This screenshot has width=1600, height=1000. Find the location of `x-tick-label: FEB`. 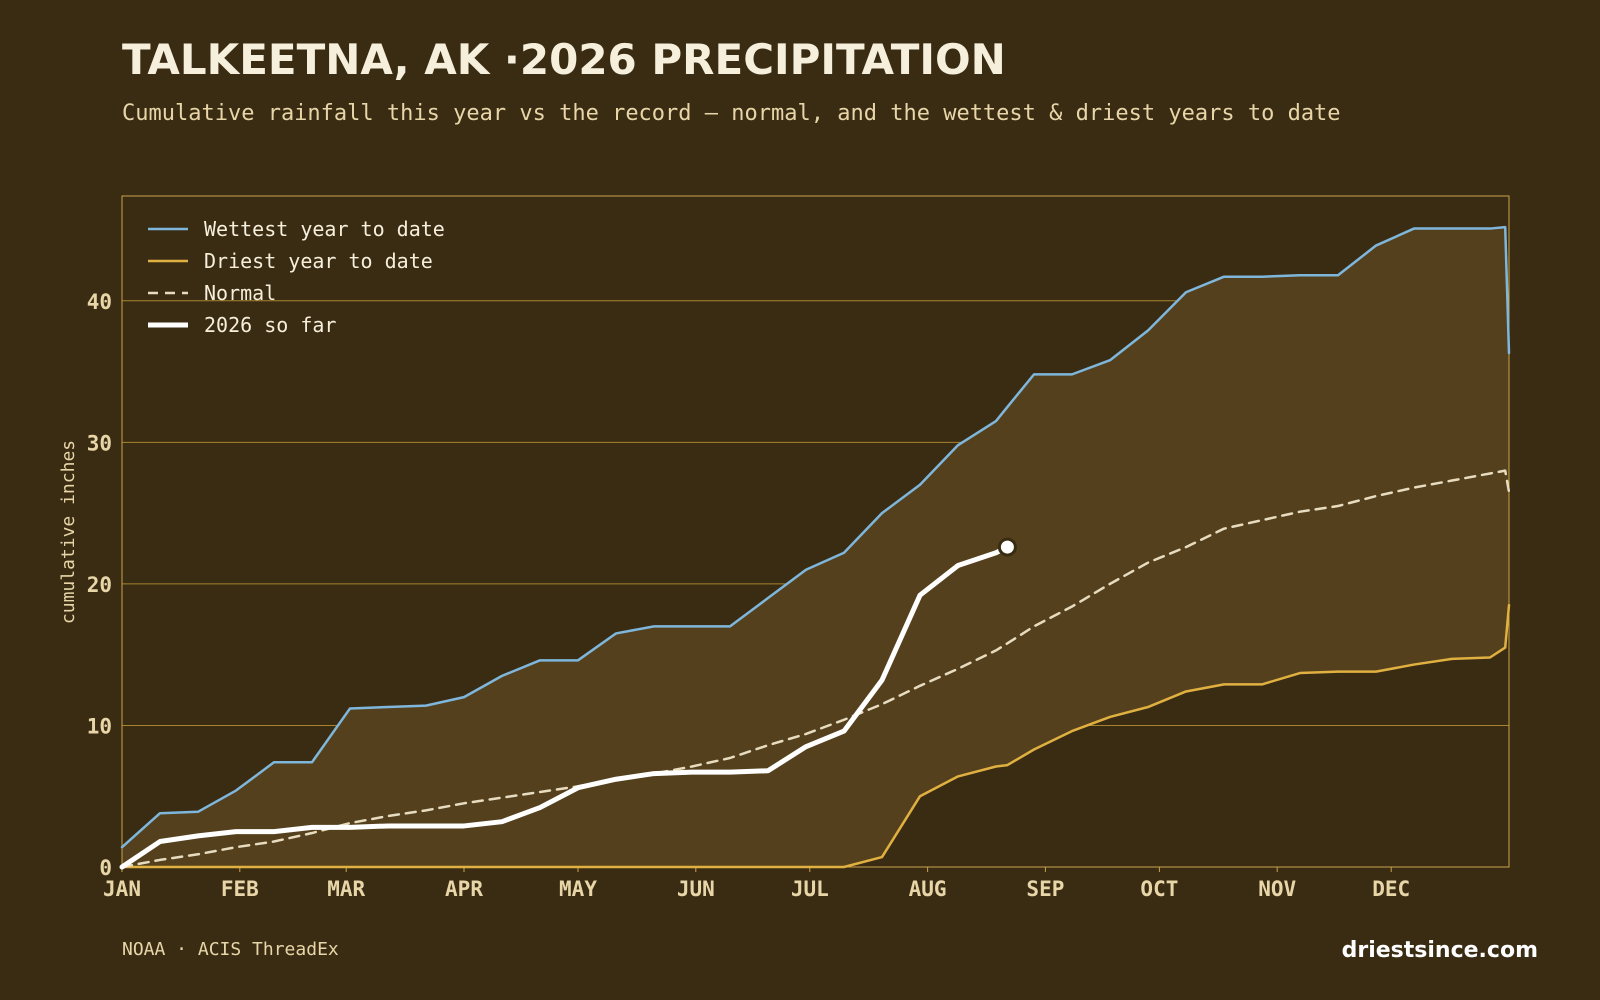

x-tick-label: FEB is located at coordinates (240, 889).